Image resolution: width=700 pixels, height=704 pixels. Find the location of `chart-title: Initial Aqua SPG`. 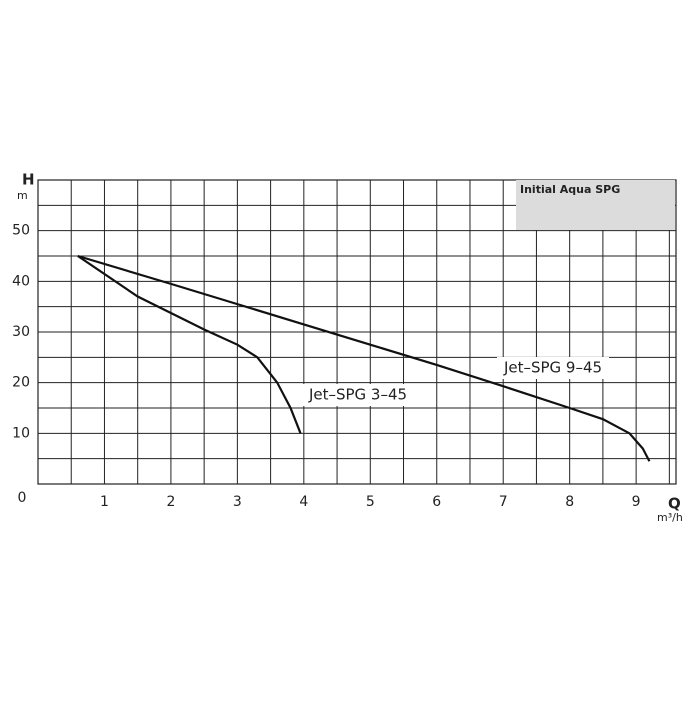

chart-title: Initial Aqua SPG is located at coordinates (570, 189).